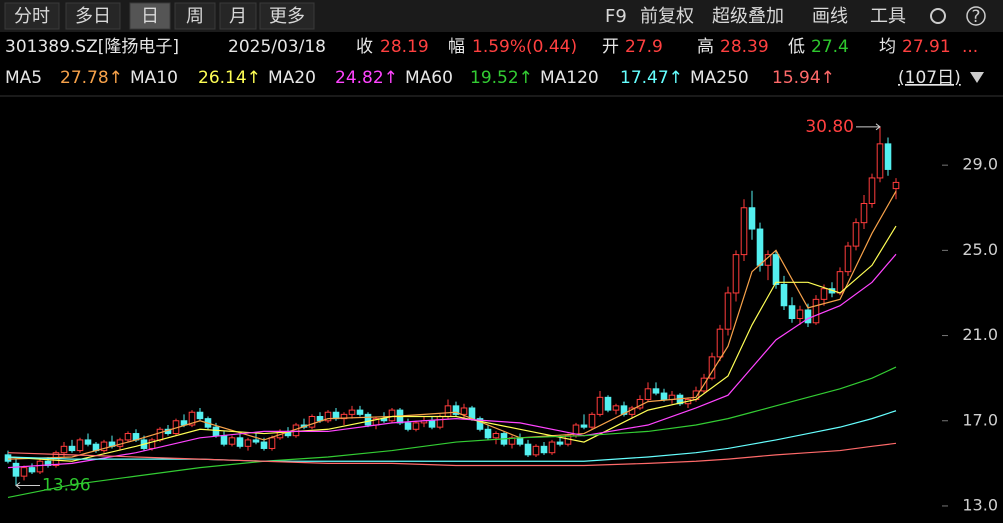 This screenshot has width=1003, height=523. Describe the element at coordinates (524, 47) in the screenshot. I see `change: 1.59%(0.44)` at that location.